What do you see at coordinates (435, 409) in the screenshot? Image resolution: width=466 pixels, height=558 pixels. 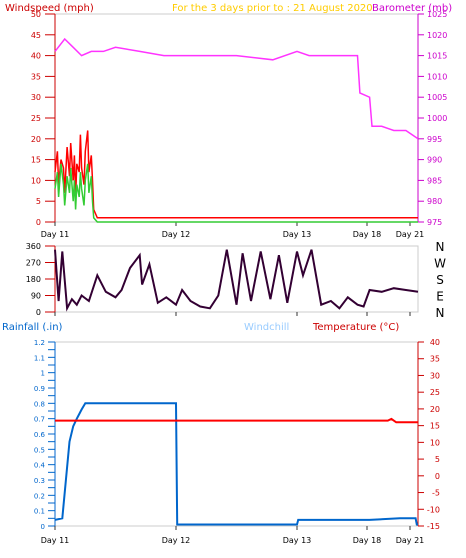 I see `temperature-tick-label: 20` at bounding box center [435, 409].